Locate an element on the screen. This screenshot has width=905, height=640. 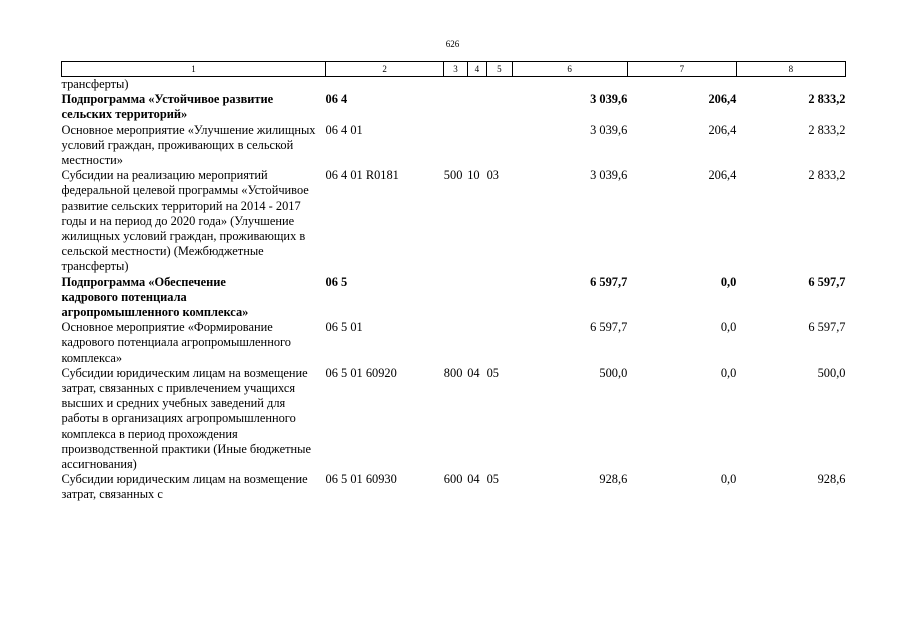
row-sum-1: 500,0 is located at coordinates (613, 372).